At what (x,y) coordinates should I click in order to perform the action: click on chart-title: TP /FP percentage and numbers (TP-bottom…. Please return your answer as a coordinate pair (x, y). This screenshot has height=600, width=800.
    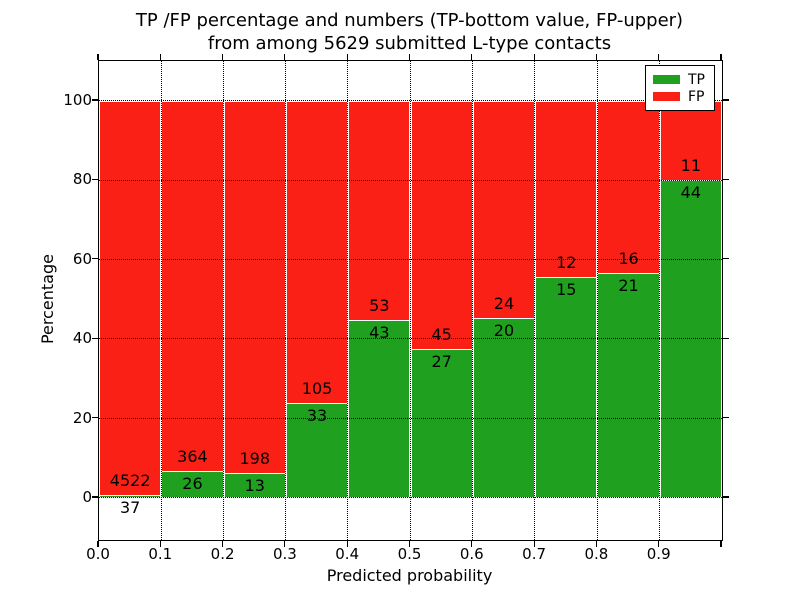
    Looking at the image, I should click on (409, 32).